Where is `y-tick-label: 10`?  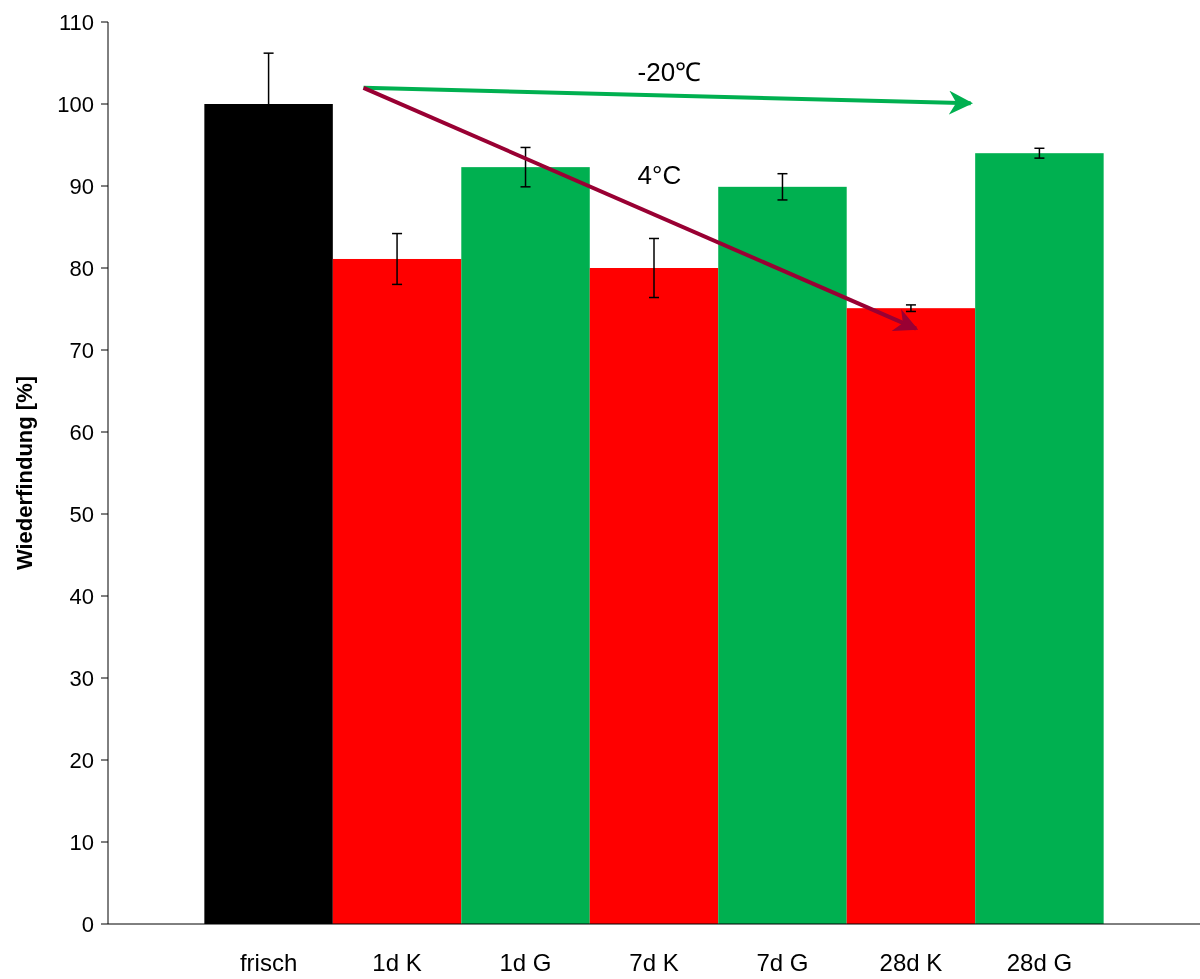 y-tick-label: 10 is located at coordinates (81, 842).